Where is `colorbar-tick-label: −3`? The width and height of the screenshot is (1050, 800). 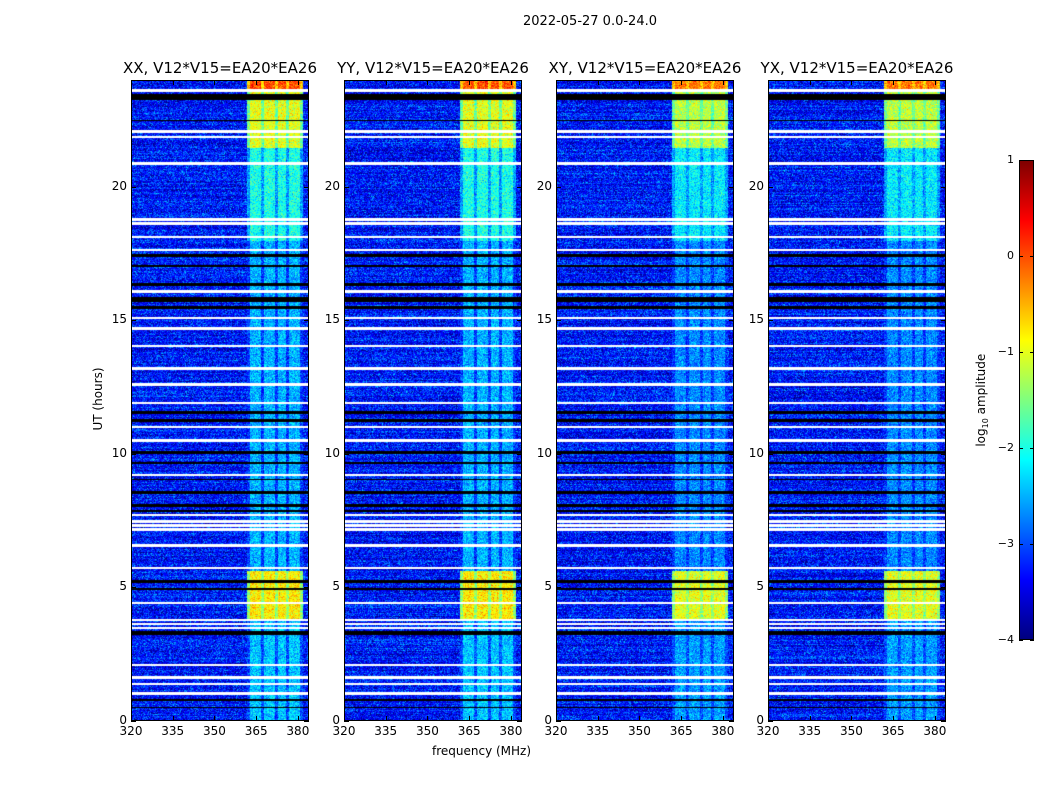
colorbar-tick-label: −3 is located at coordinates (1005, 543).